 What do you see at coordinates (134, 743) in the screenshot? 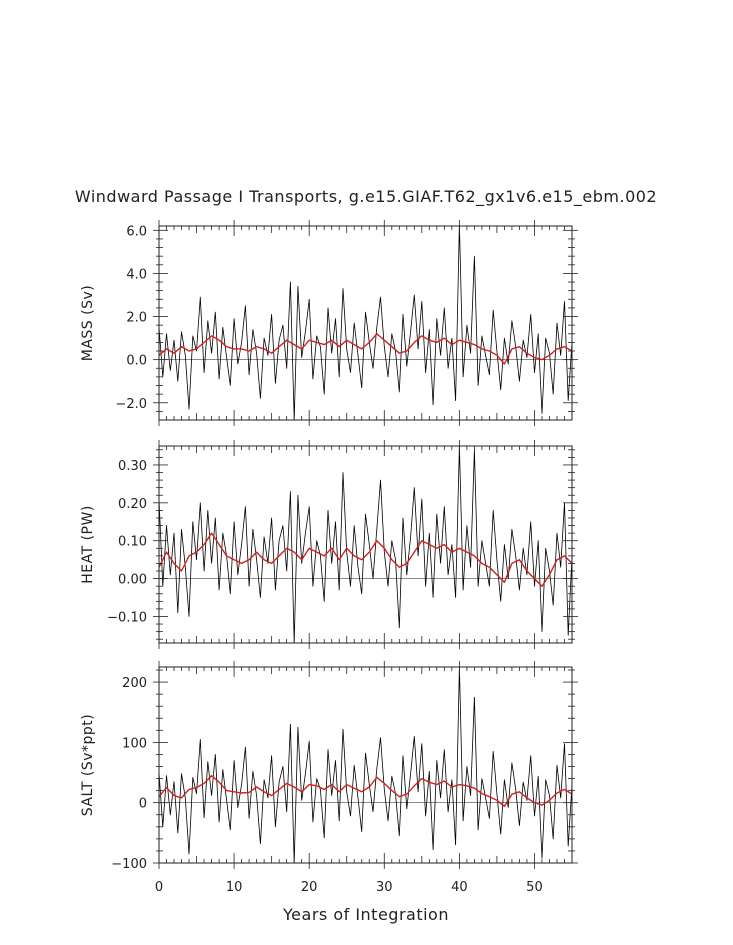
I see `y-tick-label: 100` at bounding box center [134, 743].